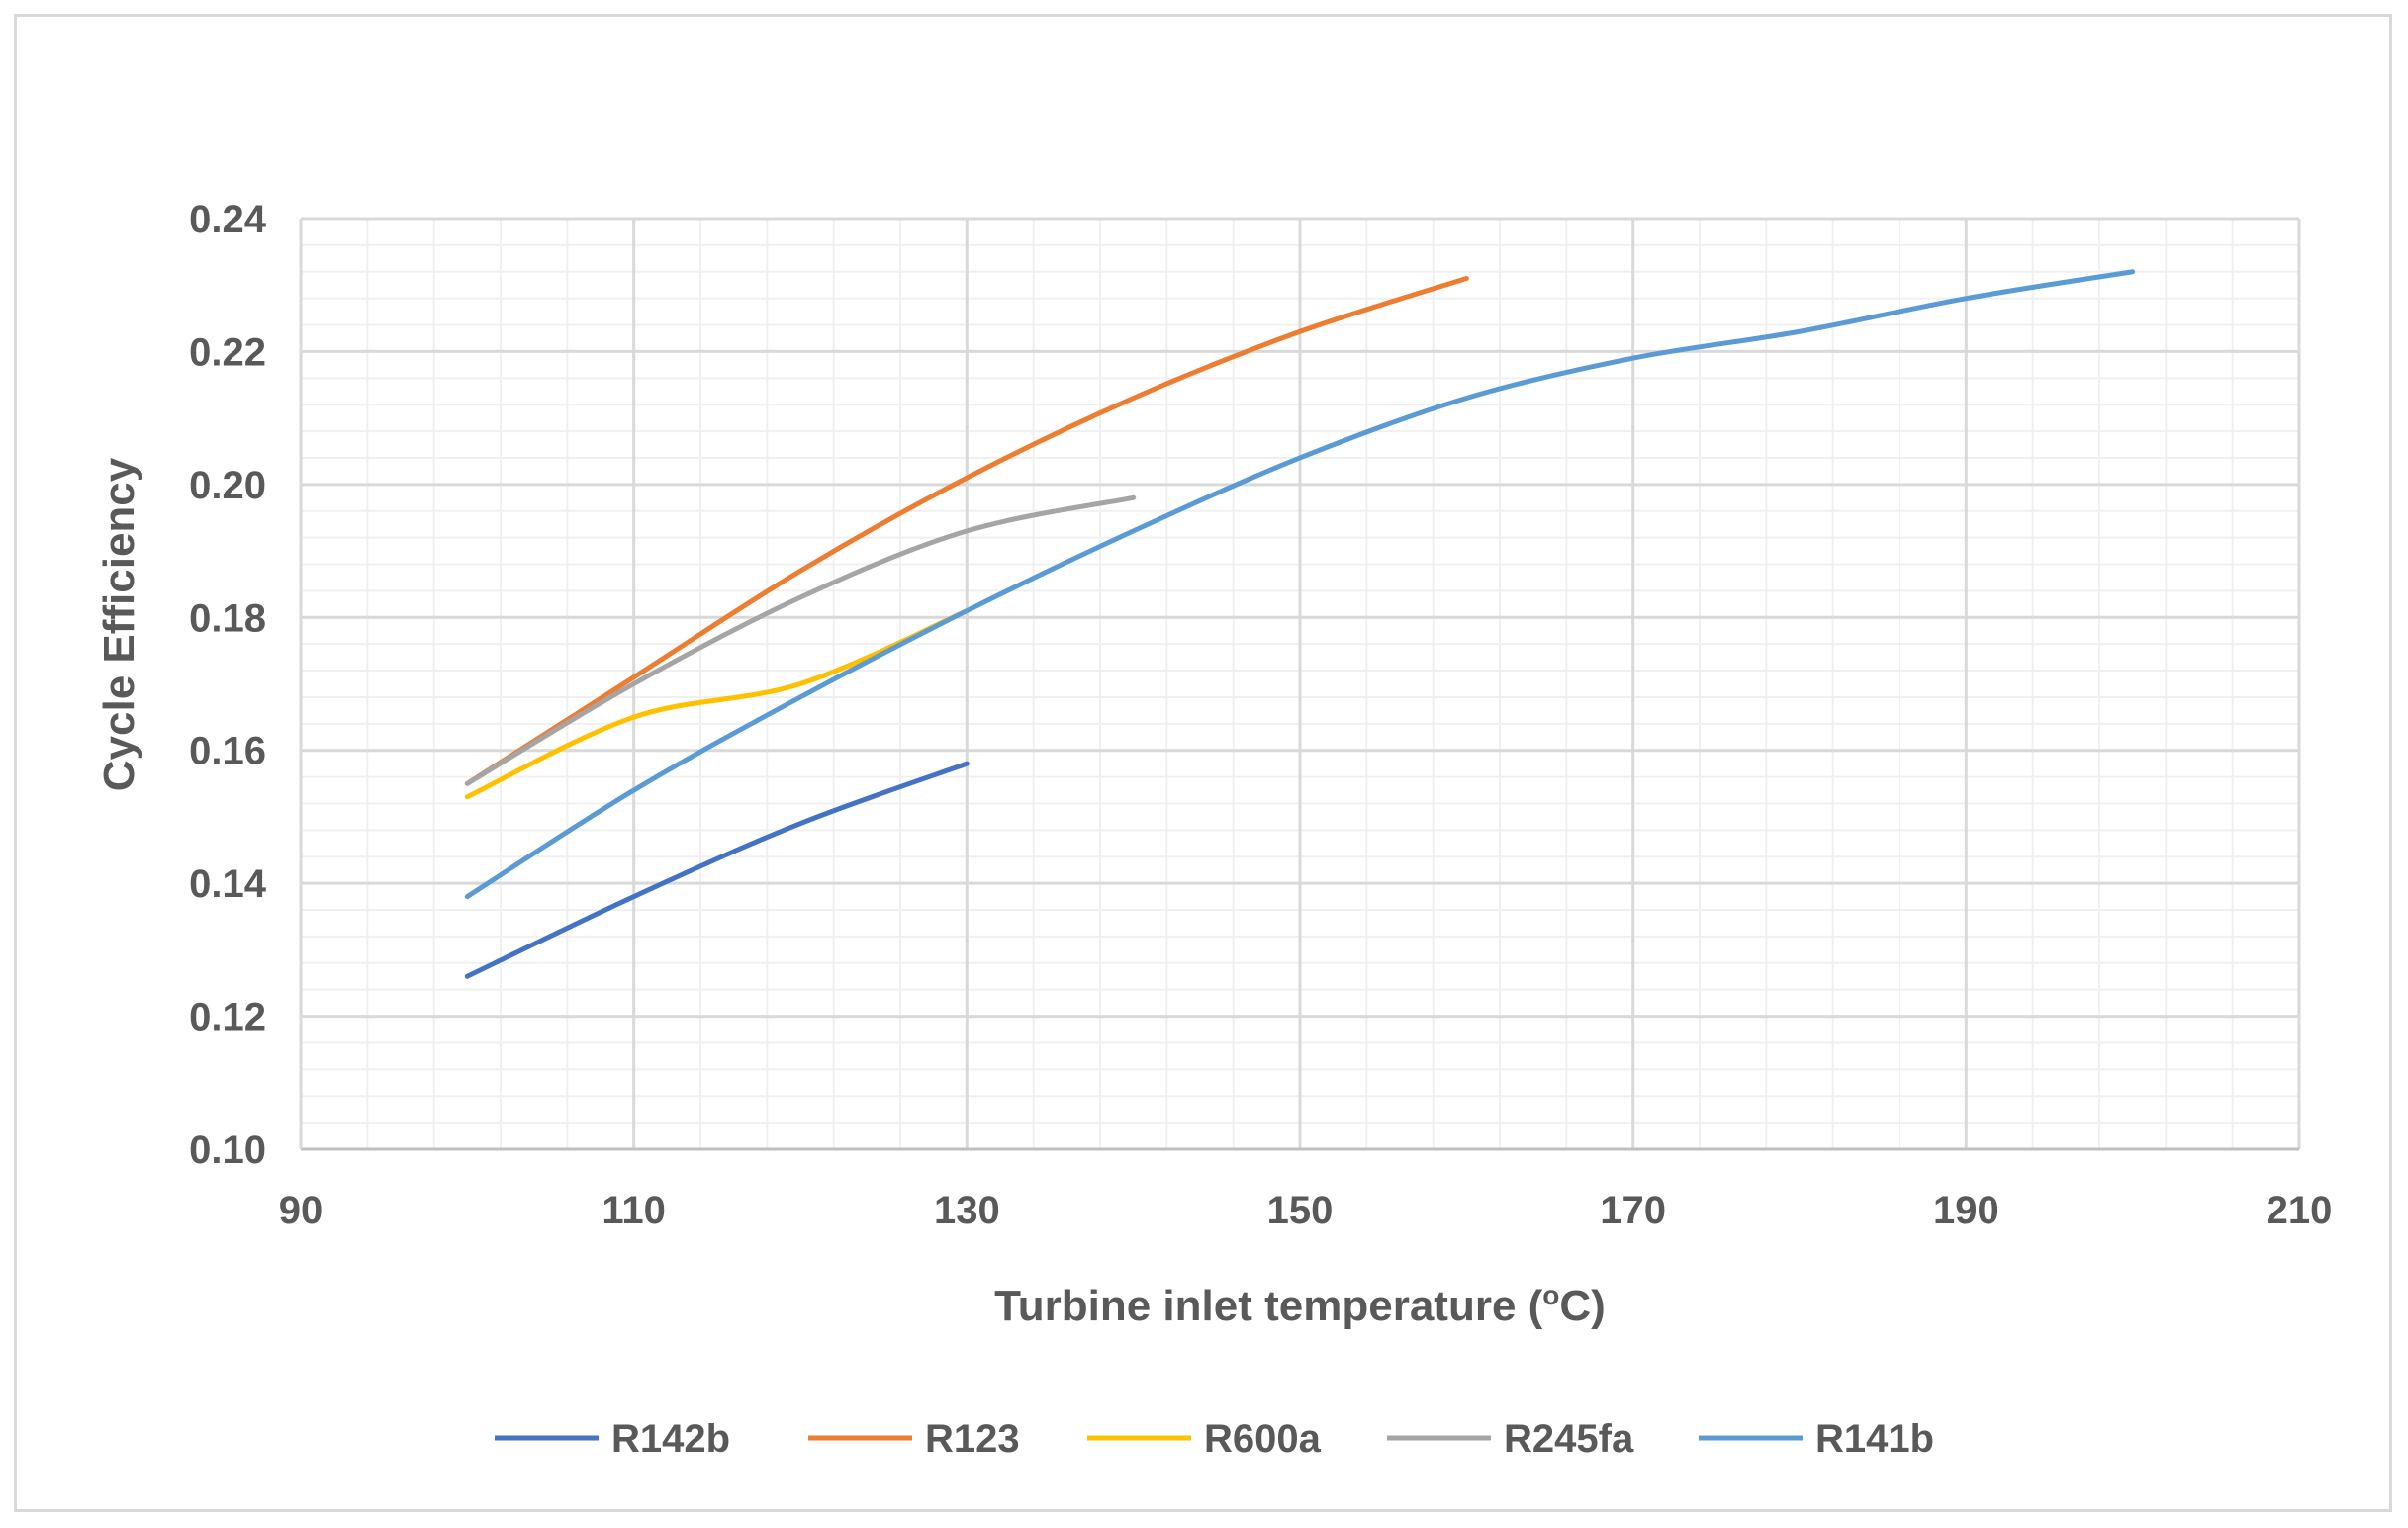 The height and width of the screenshot is (1528, 2408). I want to click on y-tick-label: 0.14, so click(228, 884).